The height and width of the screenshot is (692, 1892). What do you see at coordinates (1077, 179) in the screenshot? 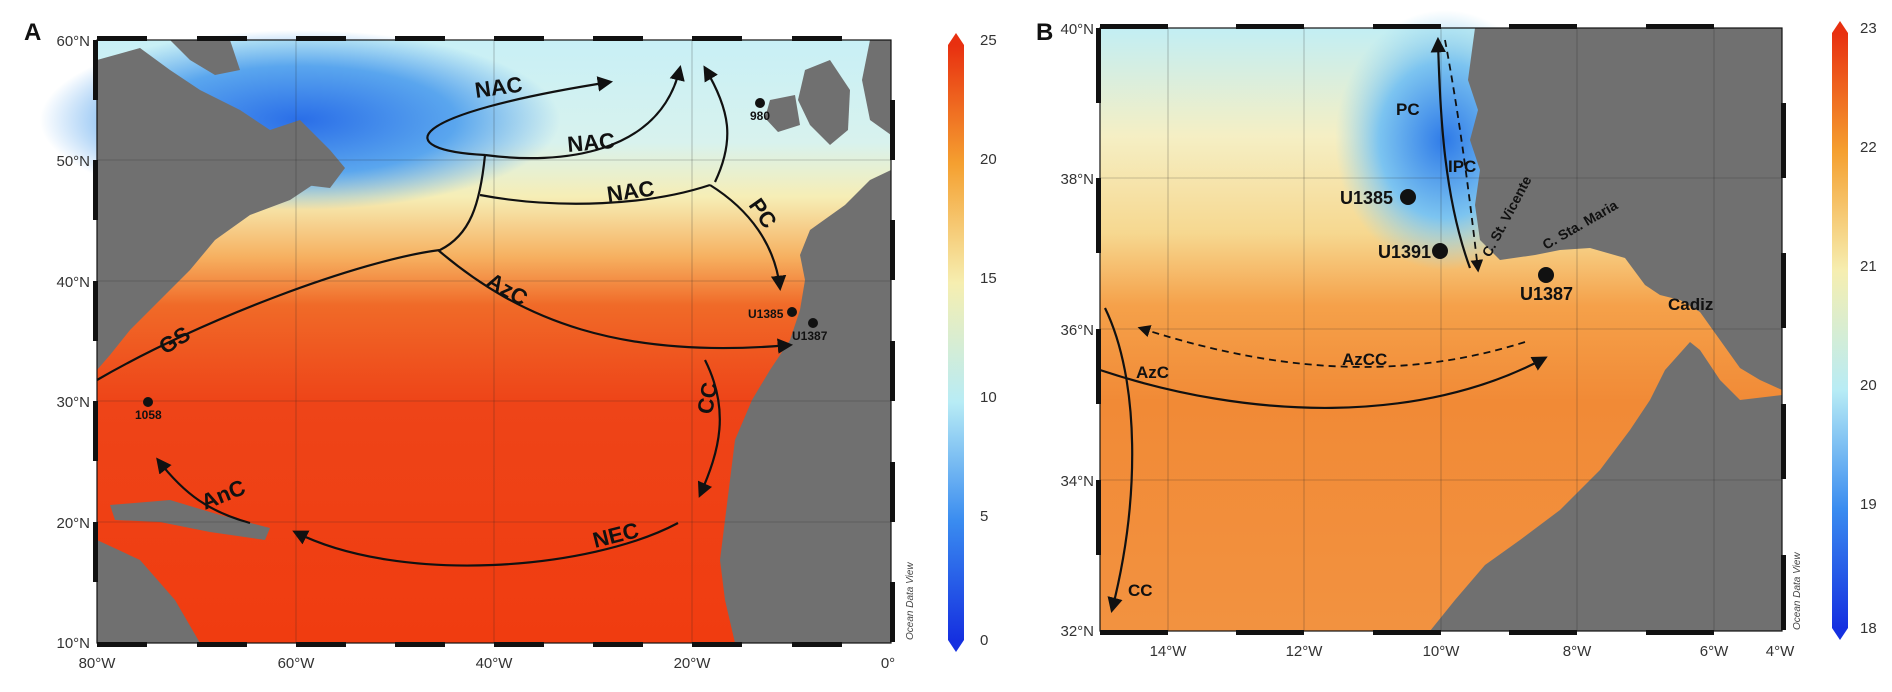
I see `lat-tick-38n-b: 38°N` at bounding box center [1077, 179].